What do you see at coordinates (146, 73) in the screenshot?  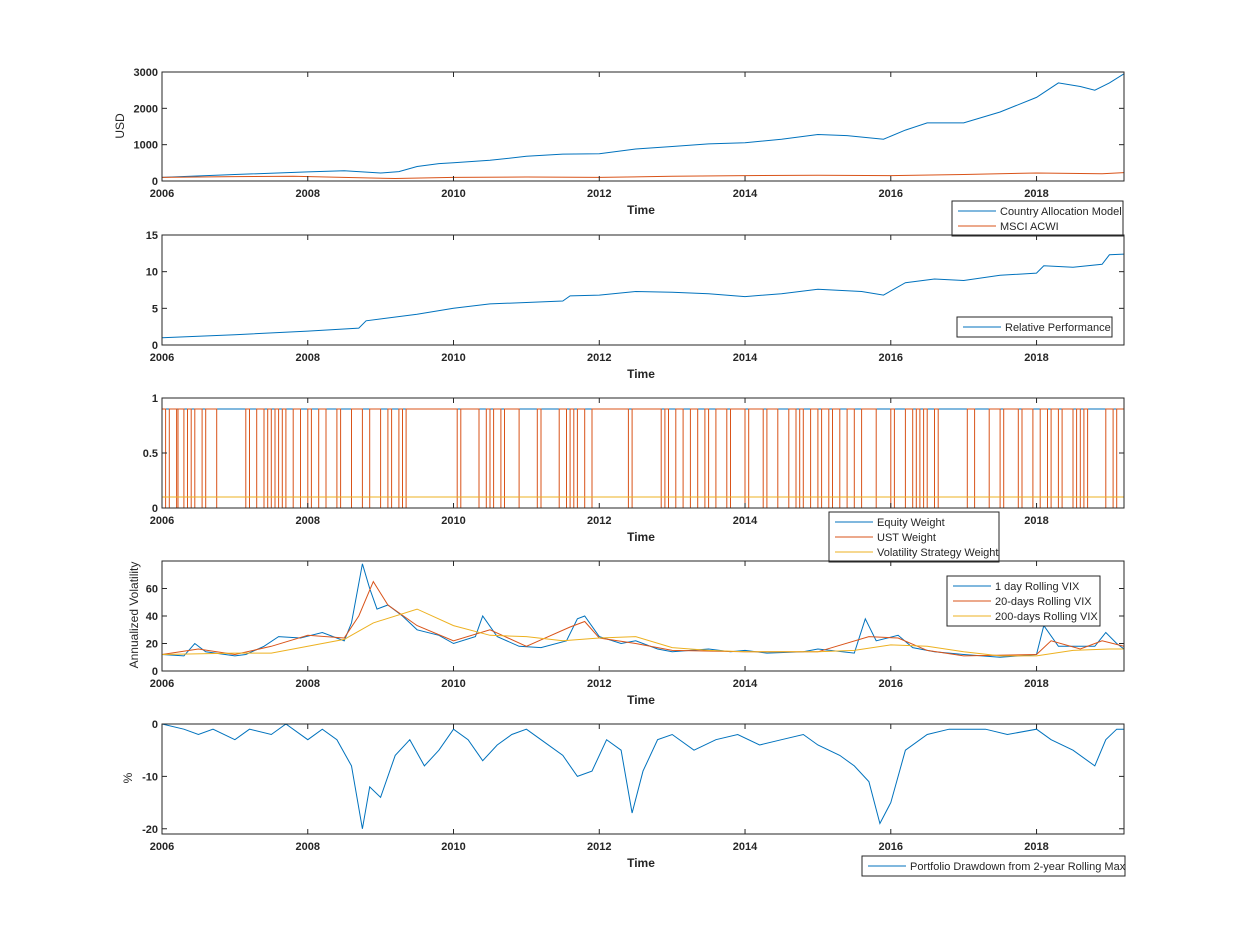 I see `y-tick-label: 3000` at bounding box center [146, 73].